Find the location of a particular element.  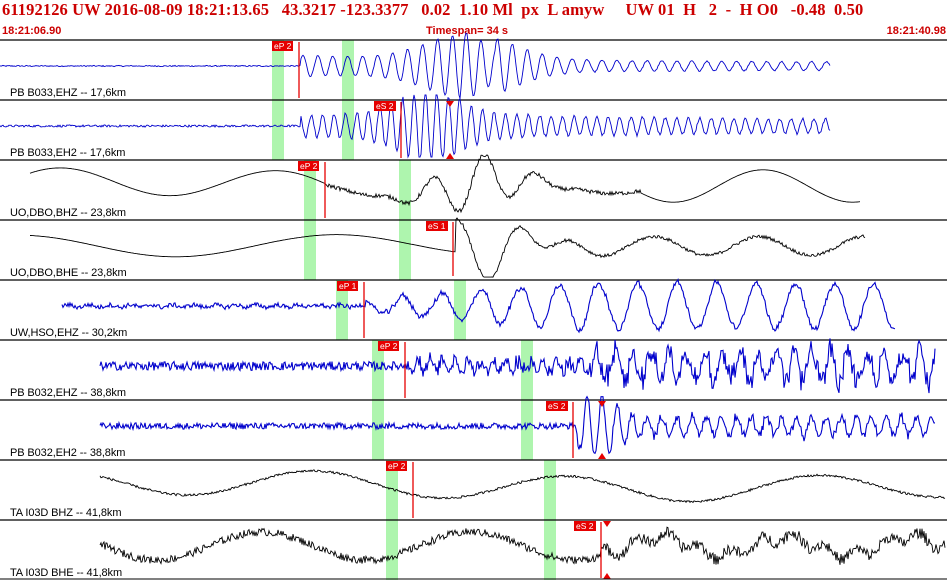

trace-label: PB B033,EHZ -- 17,6km is located at coordinates (68, 93).